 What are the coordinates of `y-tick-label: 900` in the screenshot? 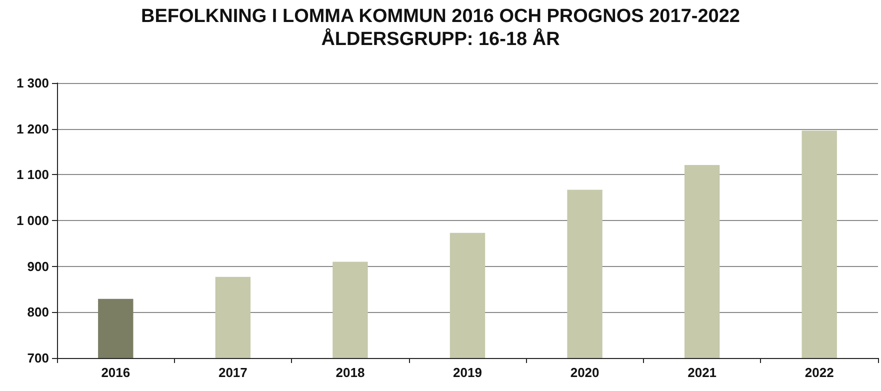 It's located at (38, 266).